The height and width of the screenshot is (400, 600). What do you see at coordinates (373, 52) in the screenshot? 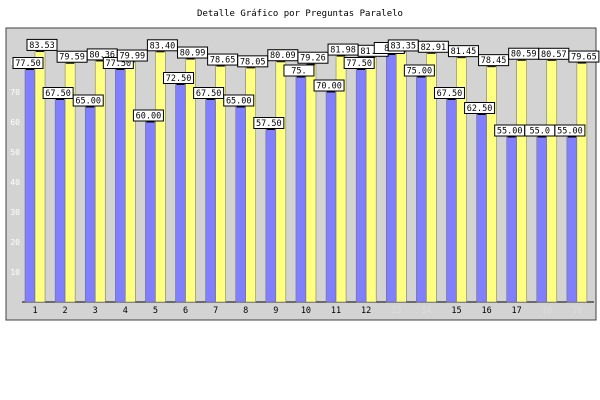
I see `data-label: 81.57` at bounding box center [373, 52].